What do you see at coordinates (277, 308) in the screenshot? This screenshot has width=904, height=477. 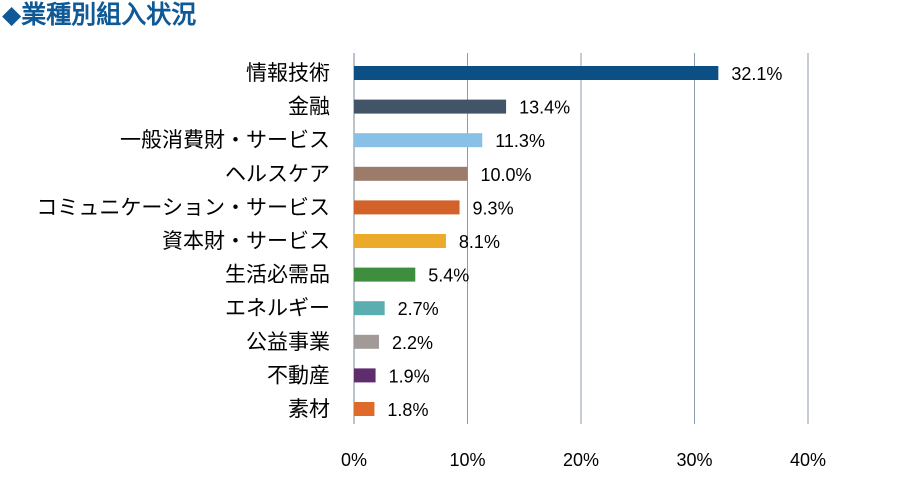 I see `category-label-7: エネルギー` at bounding box center [277, 308].